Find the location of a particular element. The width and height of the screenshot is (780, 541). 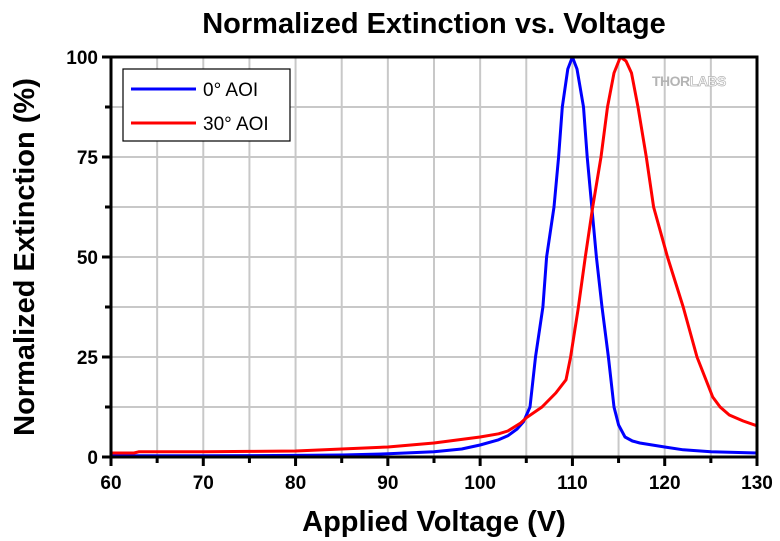

x-tick-label: 80 is located at coordinates (295, 483).